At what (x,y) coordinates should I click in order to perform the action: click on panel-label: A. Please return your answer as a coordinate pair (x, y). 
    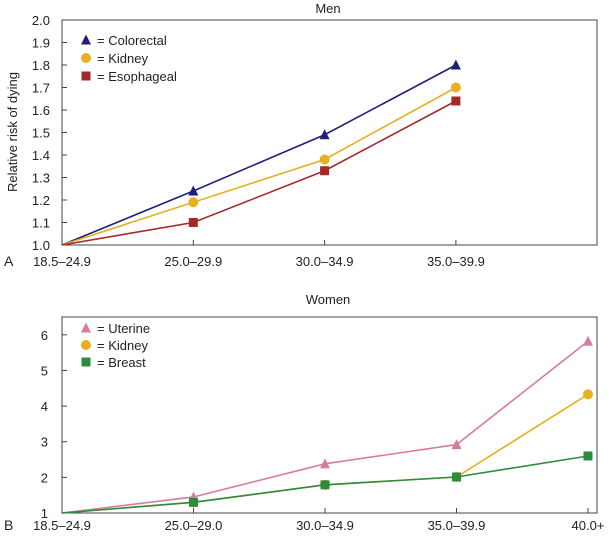
    Looking at the image, I should click on (9, 261).